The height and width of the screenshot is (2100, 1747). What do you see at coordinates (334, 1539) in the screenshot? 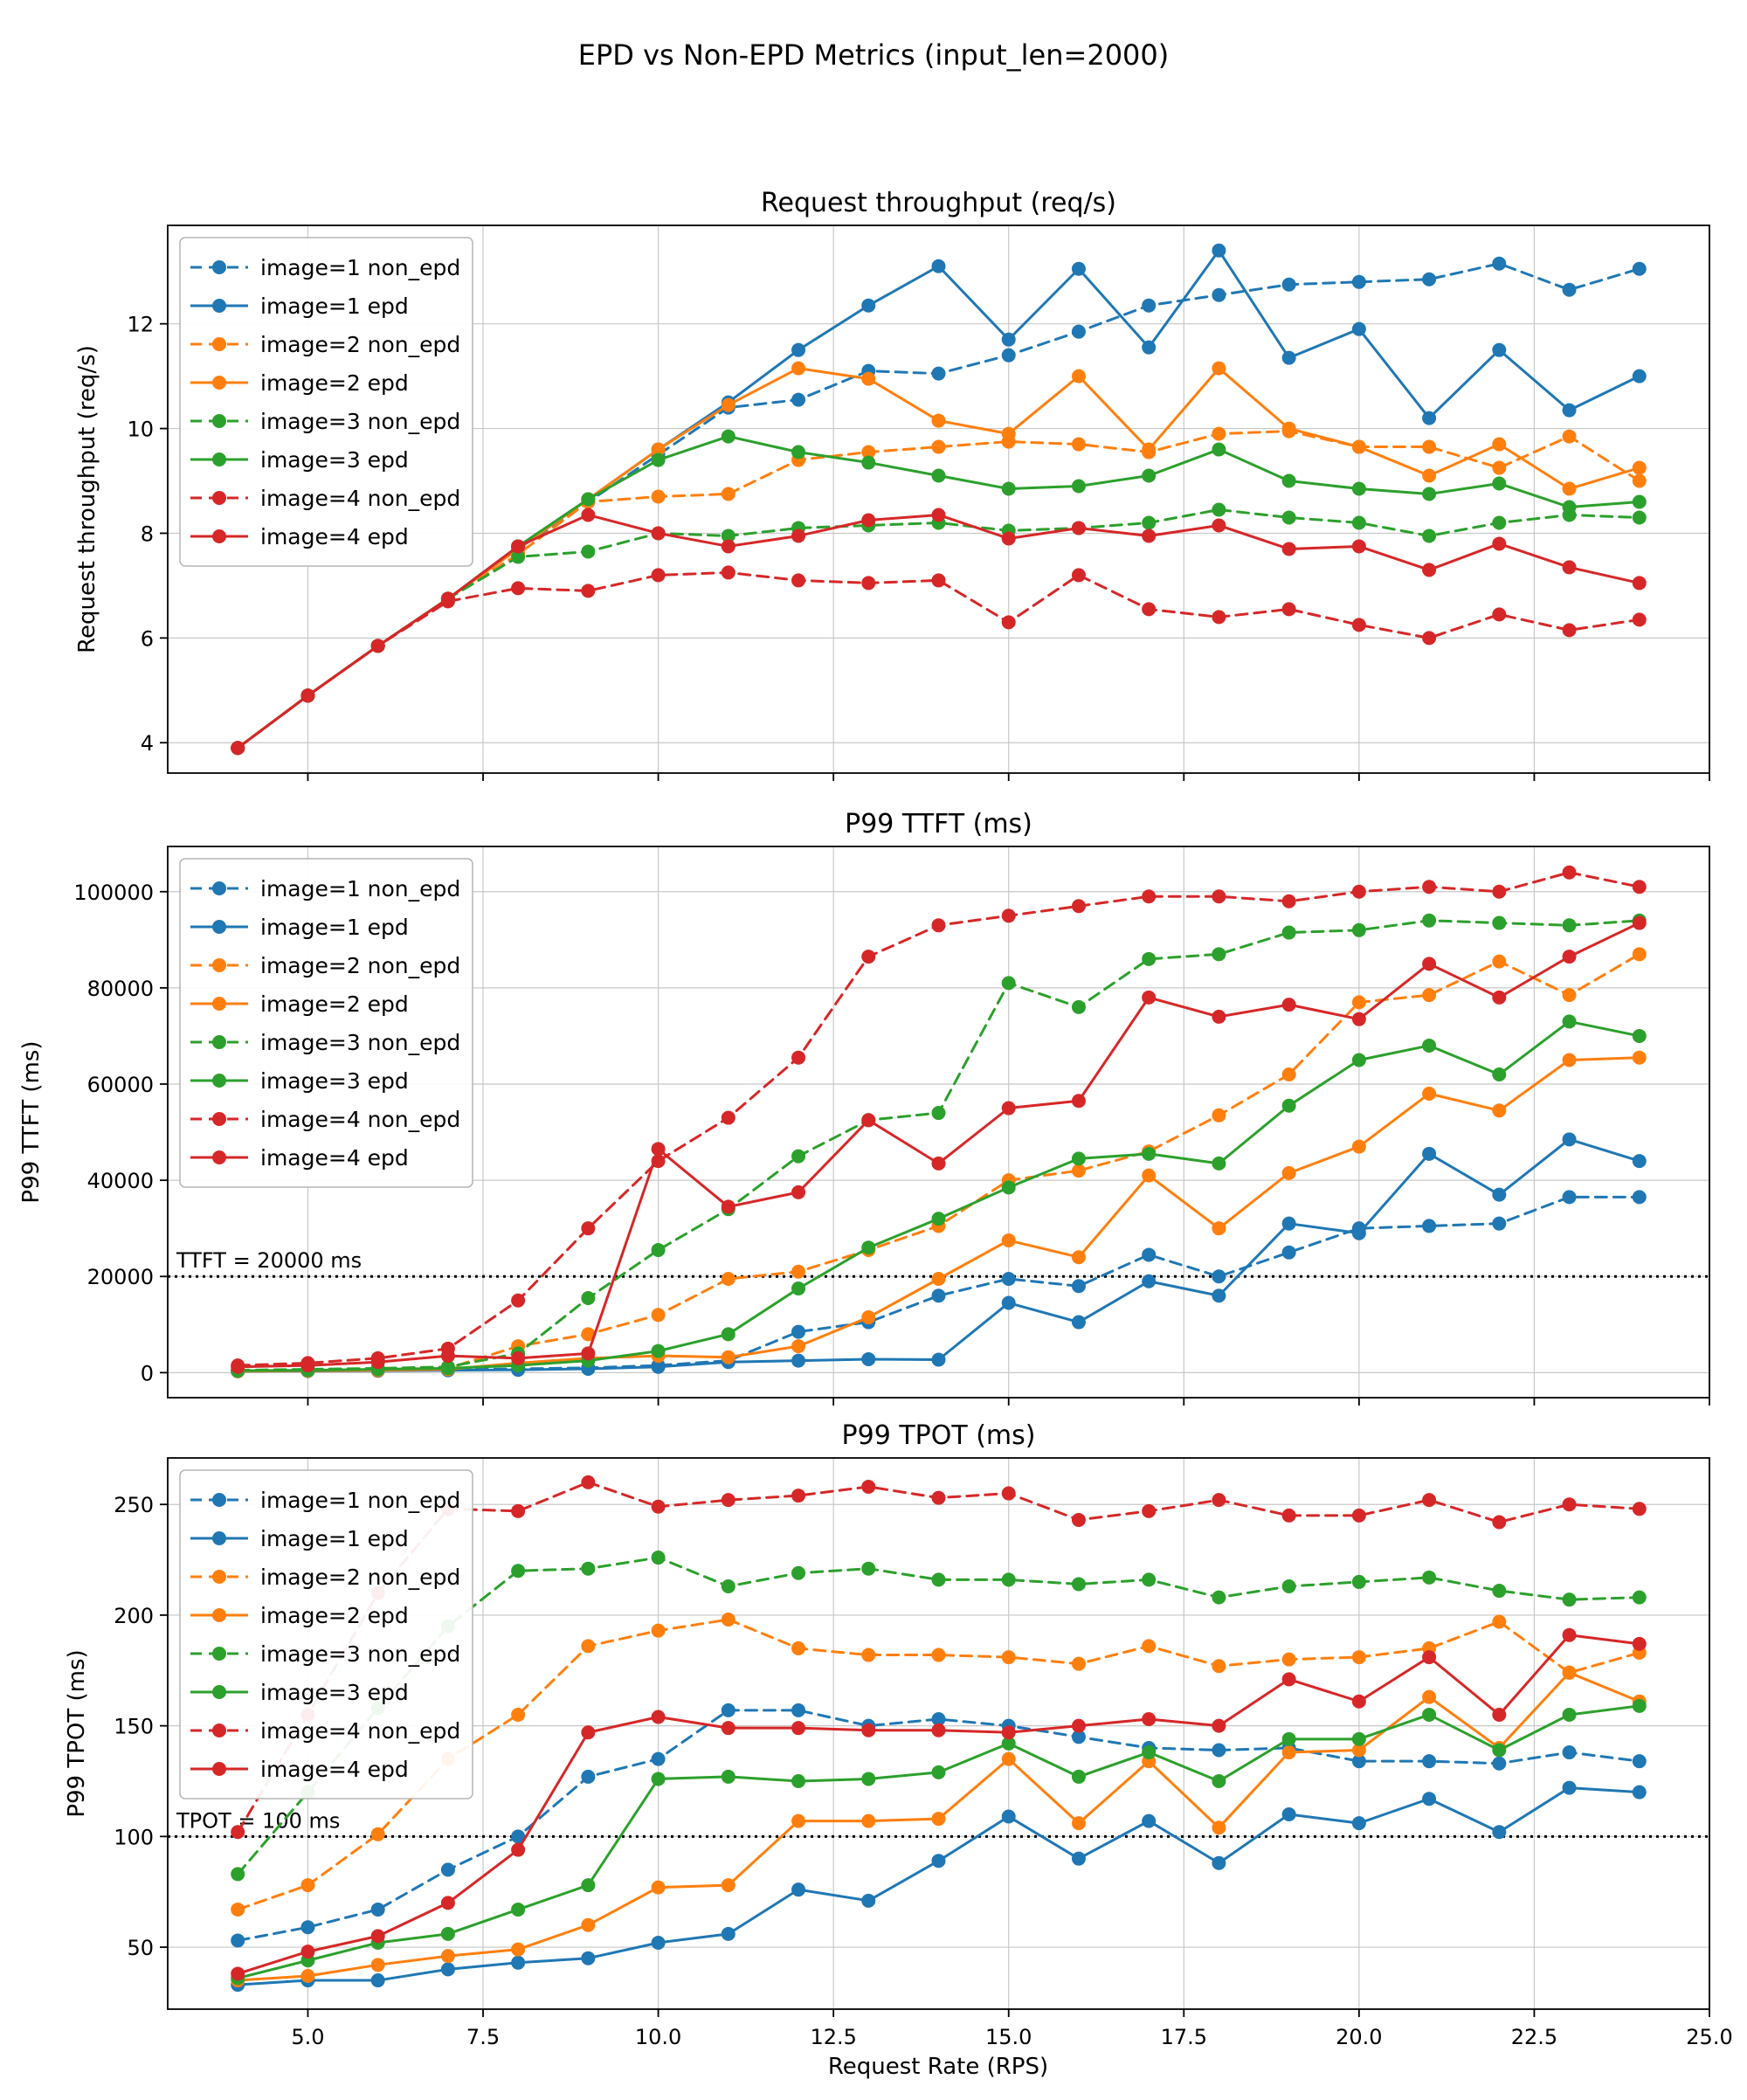
I see `legend-entry-label: image=1 epd` at bounding box center [334, 1539].